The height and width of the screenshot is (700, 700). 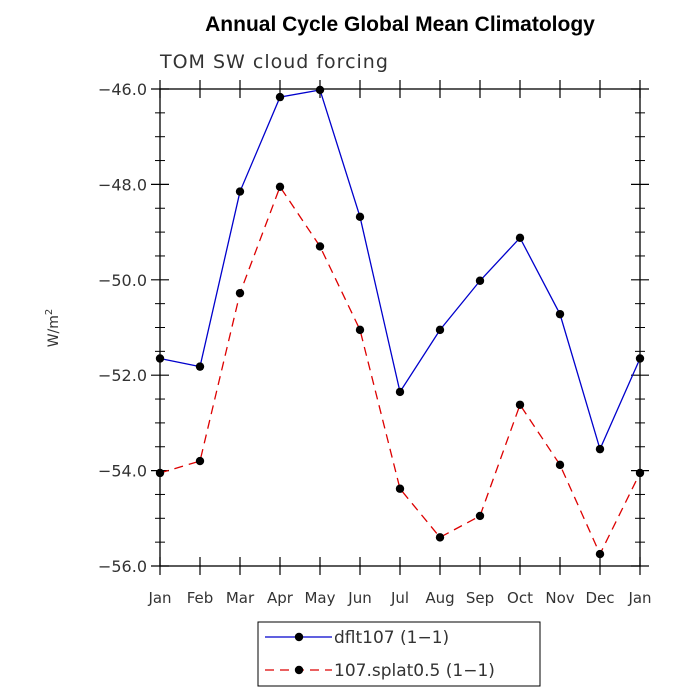 I want to click on legend-label-2: 107.splat0.5 (1−1), so click(x=414, y=671).